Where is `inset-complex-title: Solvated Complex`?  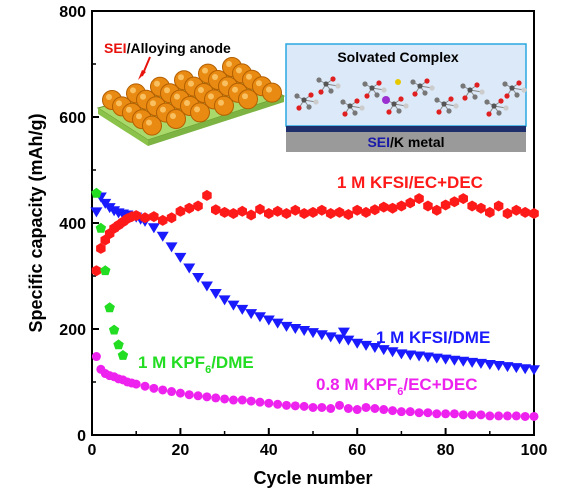 inset-complex-title: Solvated Complex is located at coordinates (398, 57).